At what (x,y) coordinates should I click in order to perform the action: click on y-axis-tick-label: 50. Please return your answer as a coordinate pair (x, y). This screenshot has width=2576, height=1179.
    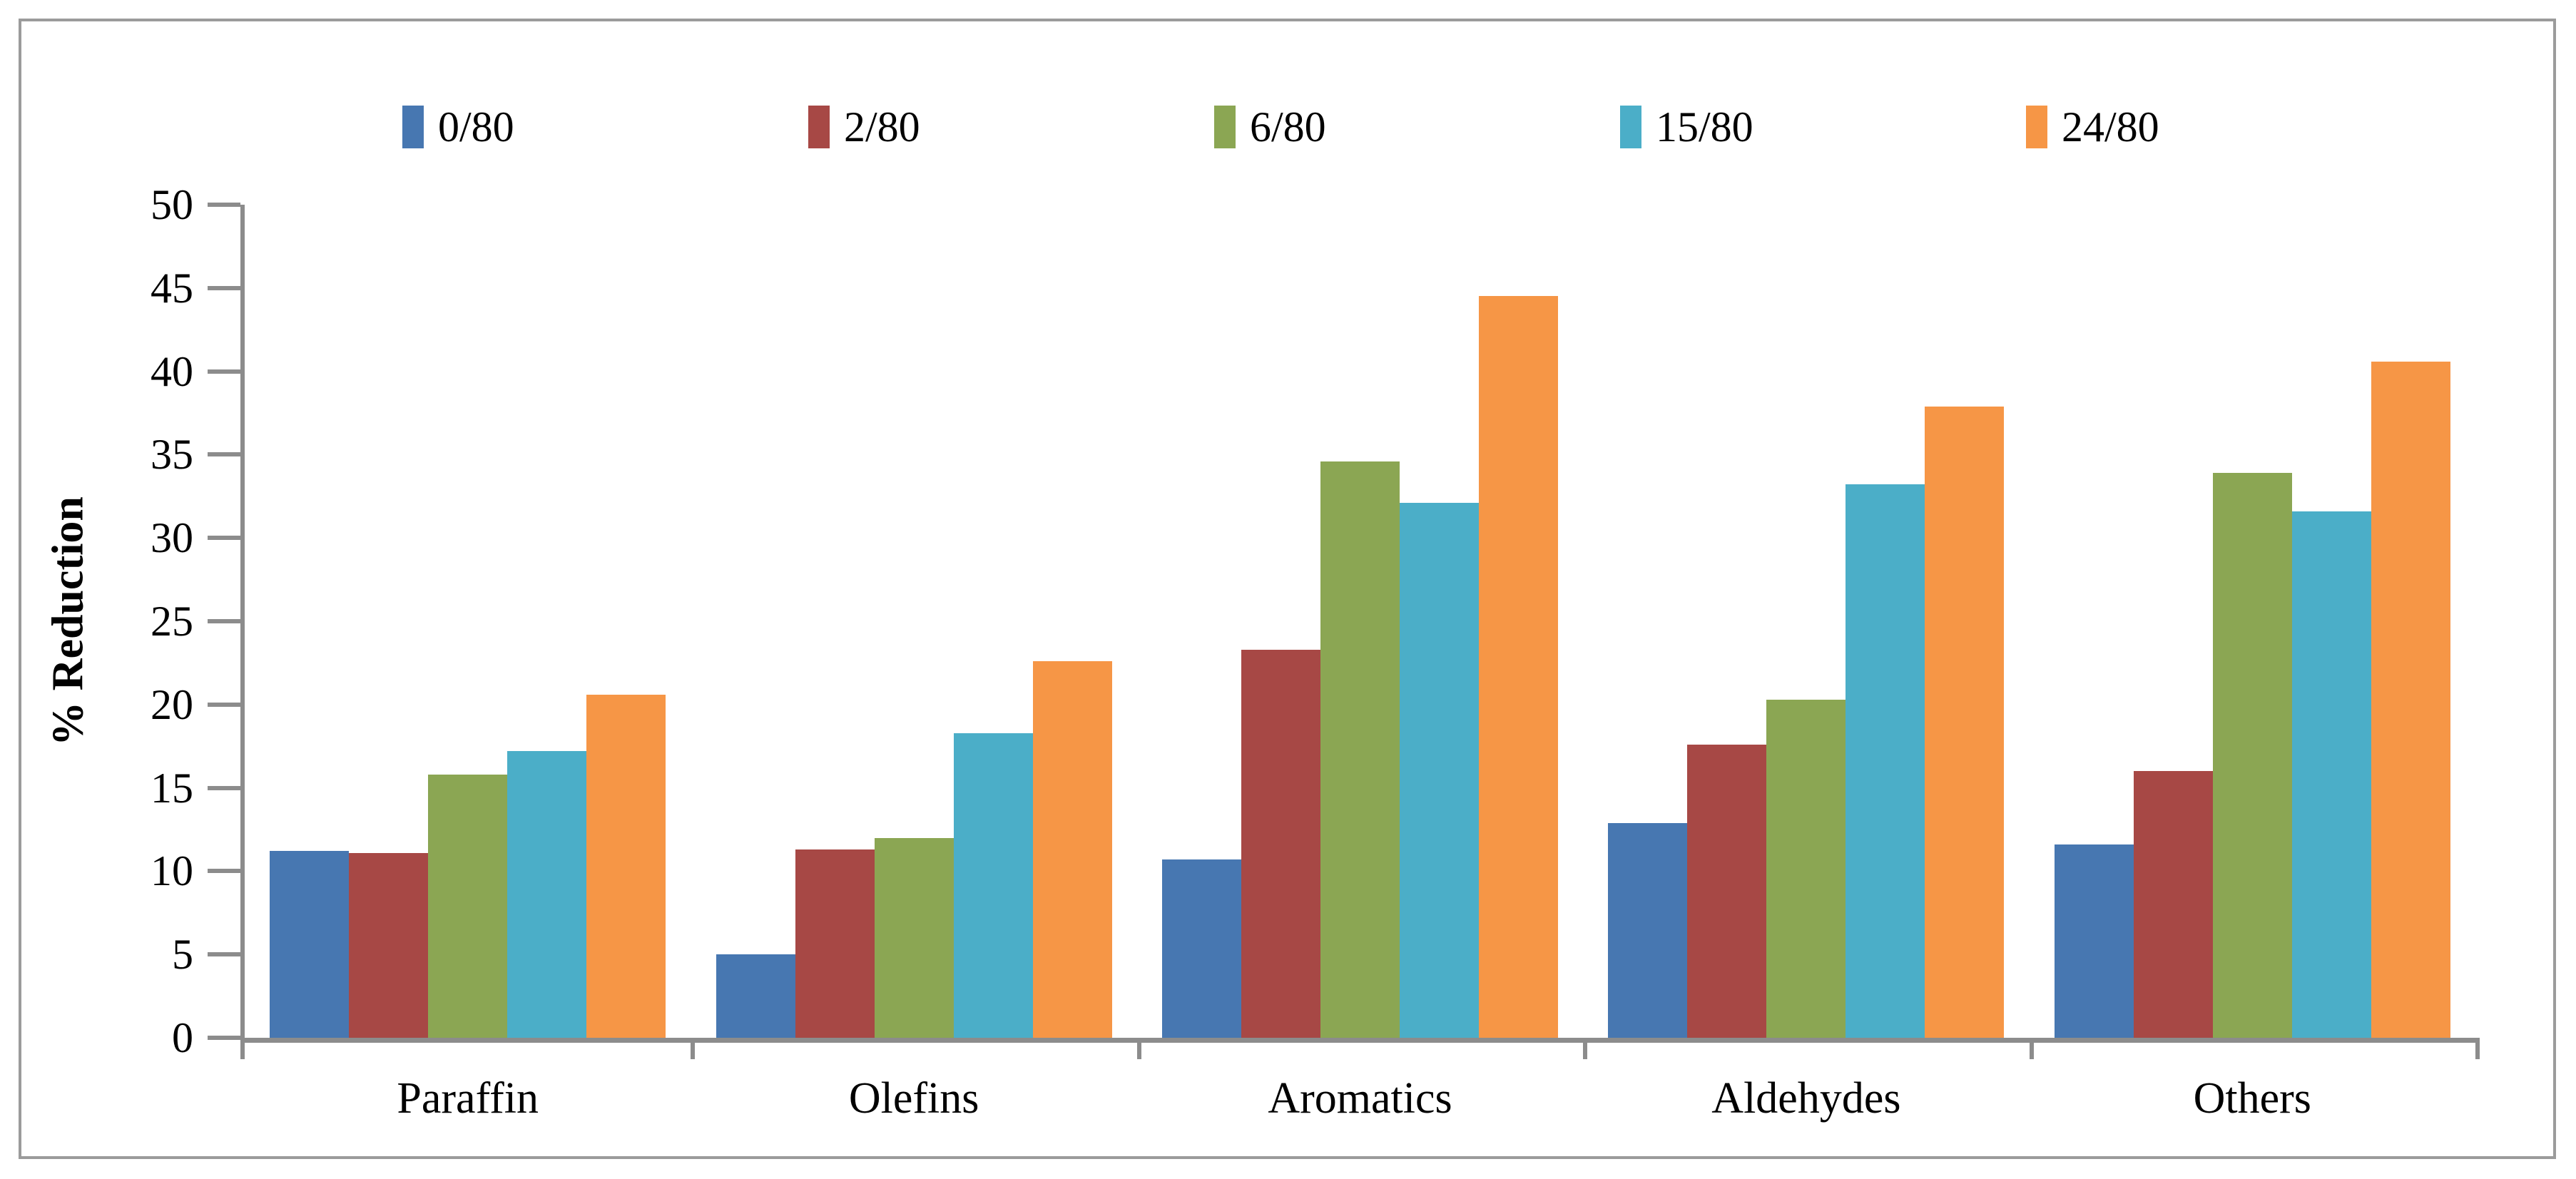
    Looking at the image, I should click on (172, 204).